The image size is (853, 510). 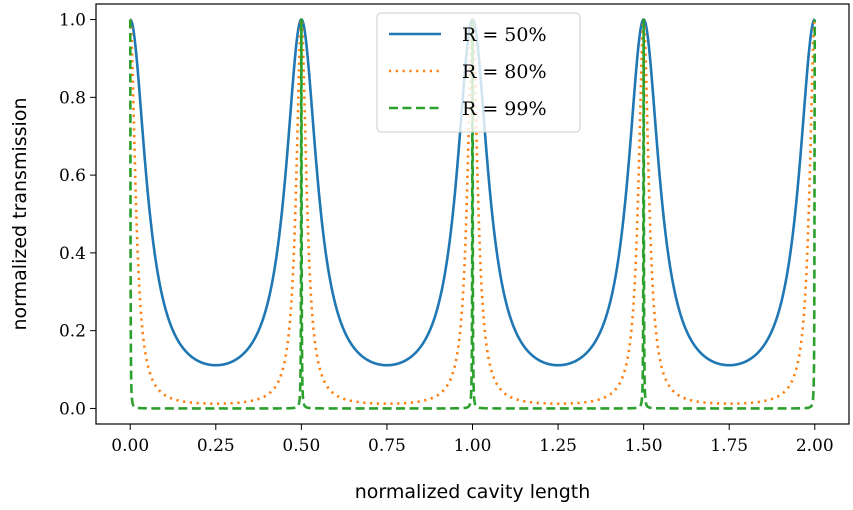 I want to click on y-tick-label: 0.6, so click(x=72, y=176).